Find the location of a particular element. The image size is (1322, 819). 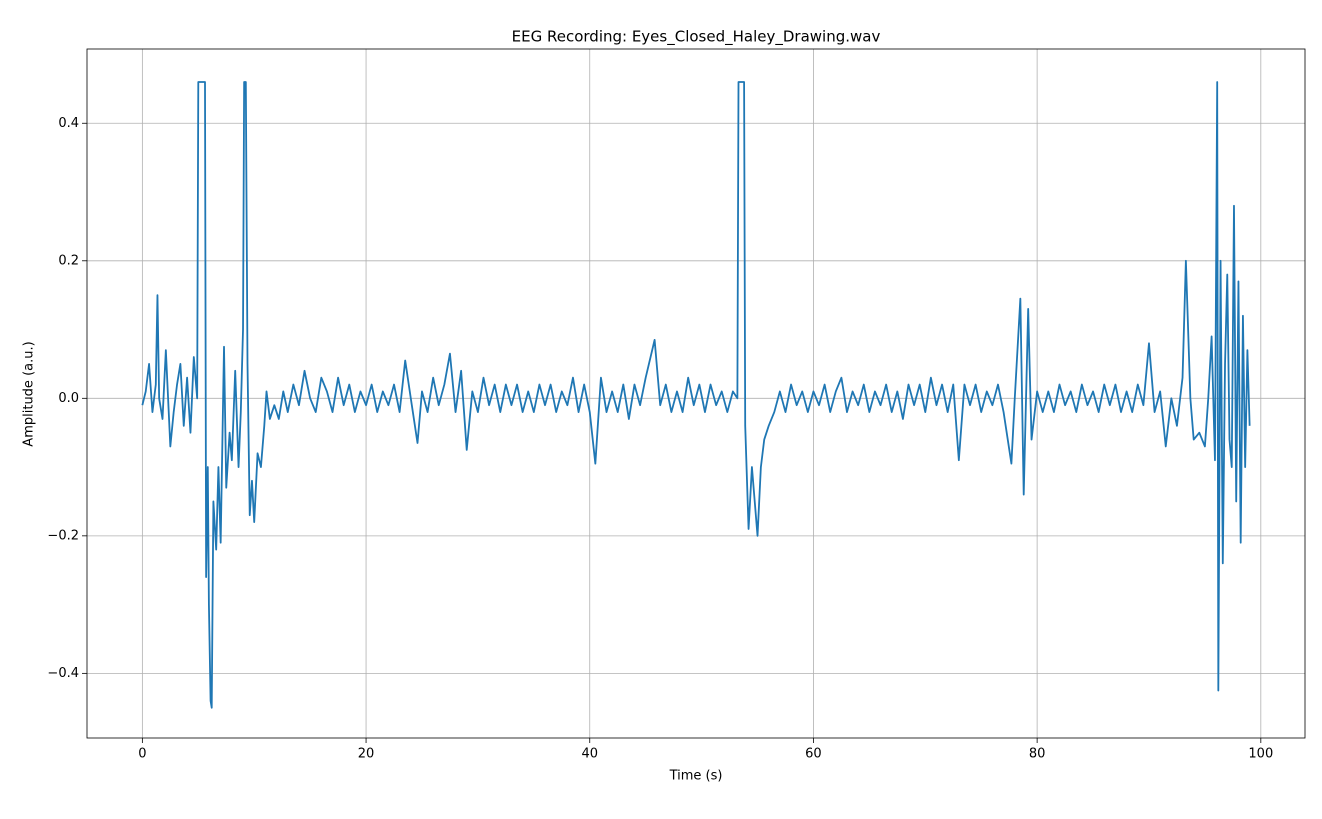

x-tick-label: 20 is located at coordinates (366, 754).